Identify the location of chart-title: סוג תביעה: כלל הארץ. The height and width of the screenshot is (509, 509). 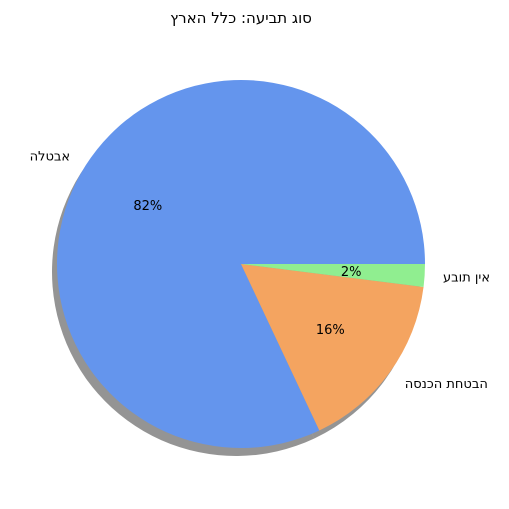
(241, 18).